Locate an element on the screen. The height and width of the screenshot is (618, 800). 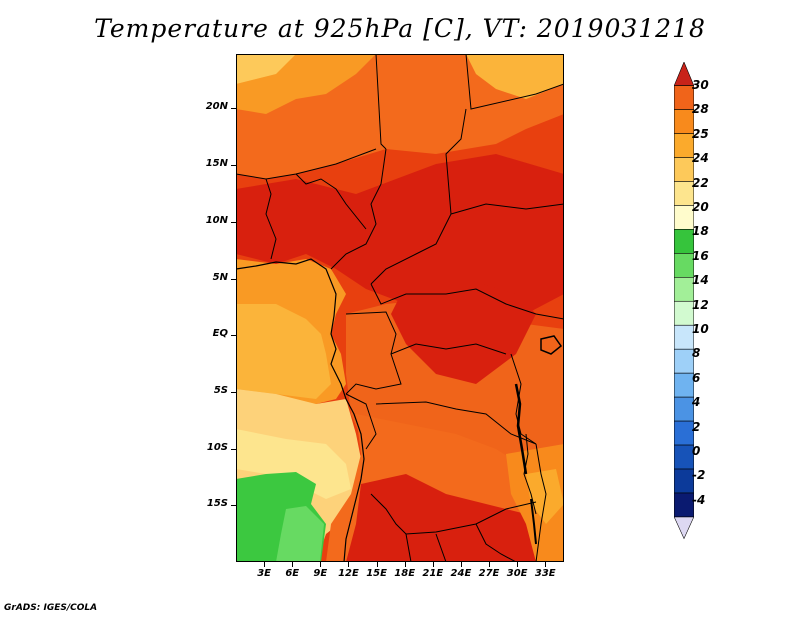
y-tick-label: 10S is located at coordinates (217, 447).